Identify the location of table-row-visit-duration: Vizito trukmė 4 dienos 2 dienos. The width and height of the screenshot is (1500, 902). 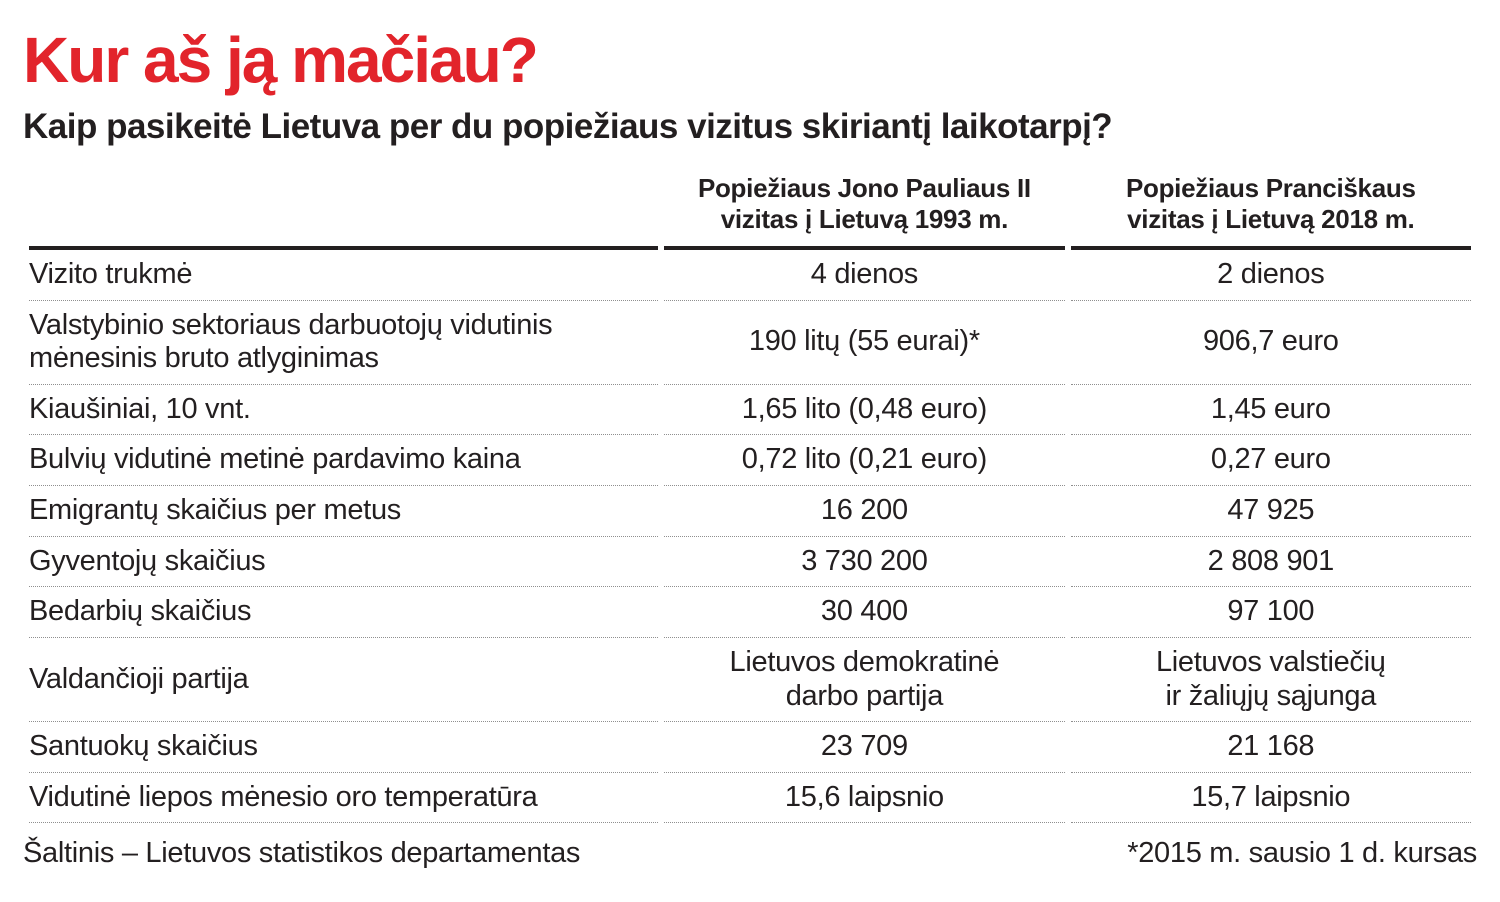
(750, 275).